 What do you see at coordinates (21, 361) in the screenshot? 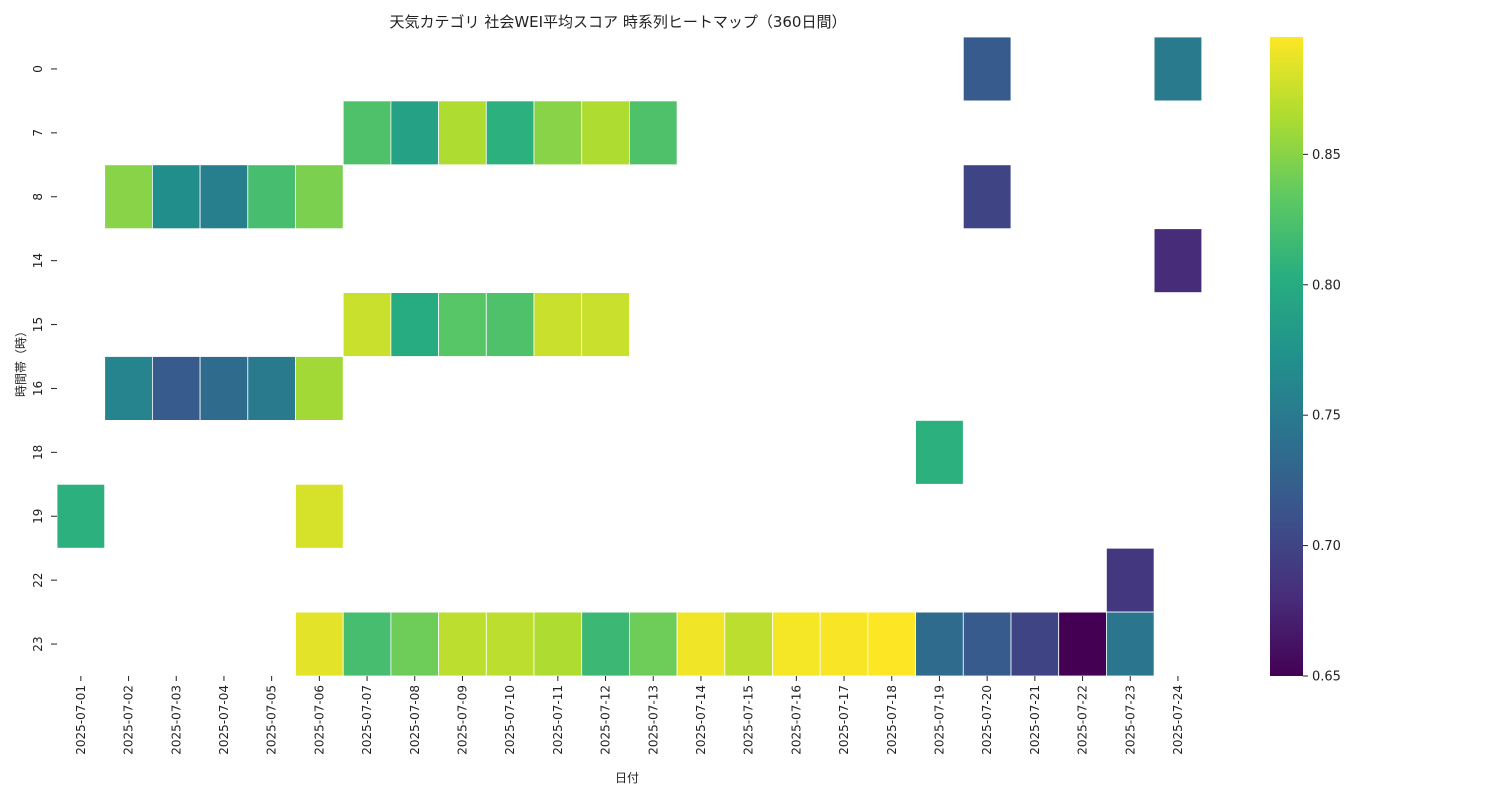
I see `y-axis-label: 時間帯（時）` at bounding box center [21, 361].